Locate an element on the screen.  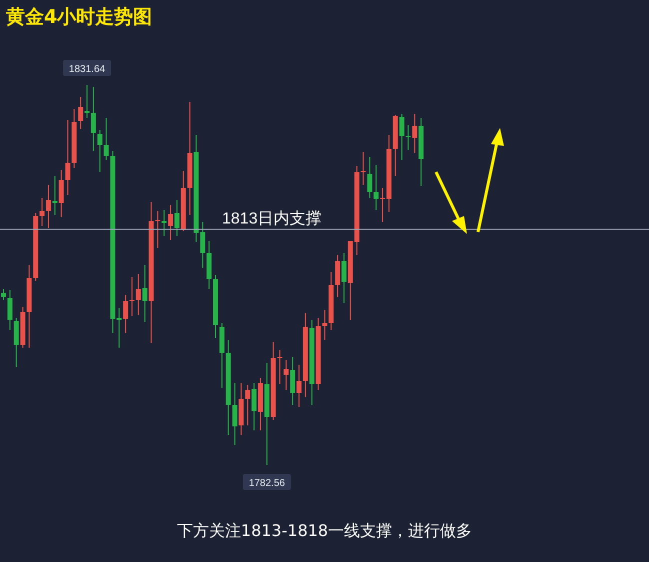
annotation: 1782.56 is located at coordinates (267, 483).